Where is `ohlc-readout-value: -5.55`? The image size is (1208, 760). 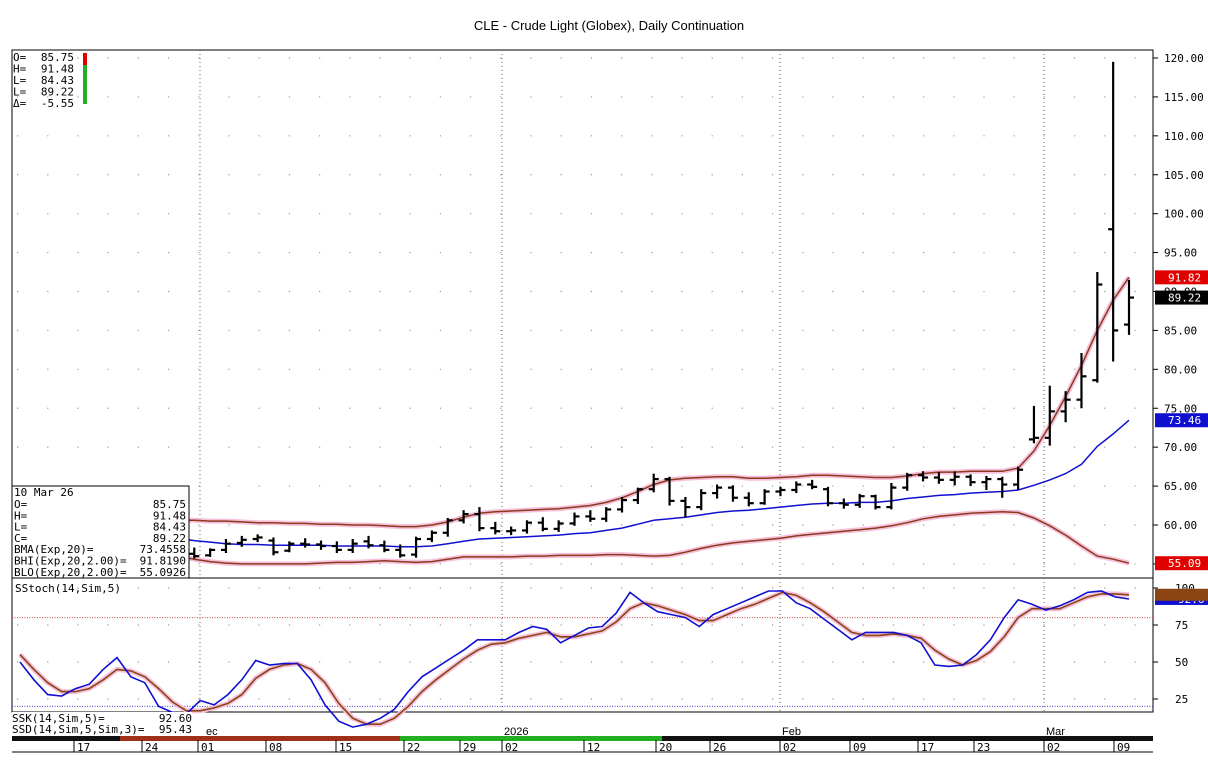
ohlc-readout-value: -5.55 is located at coordinates (57, 103).